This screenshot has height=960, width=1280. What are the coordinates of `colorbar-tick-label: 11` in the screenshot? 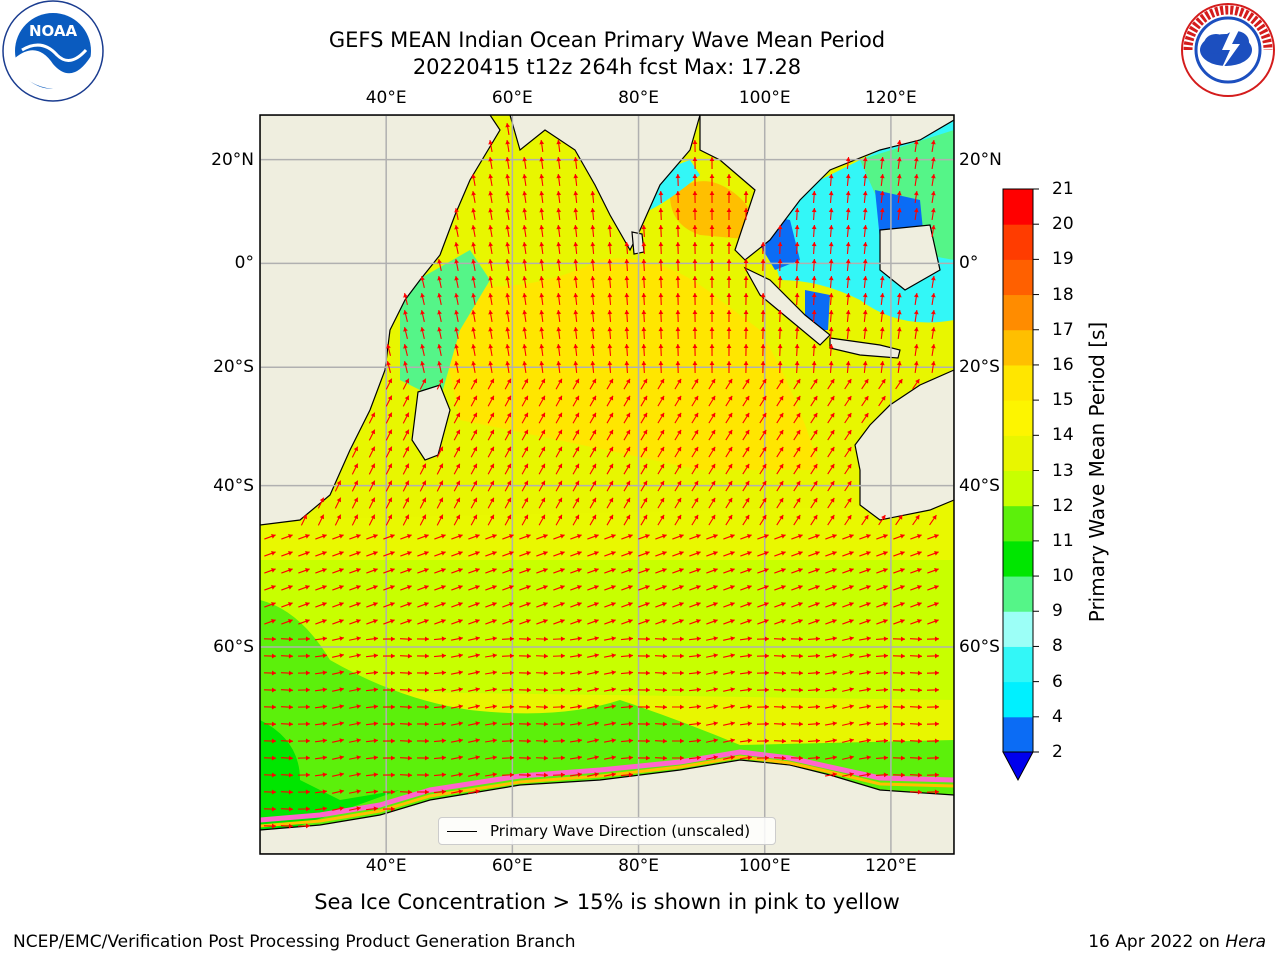 It's located at (1063, 540).